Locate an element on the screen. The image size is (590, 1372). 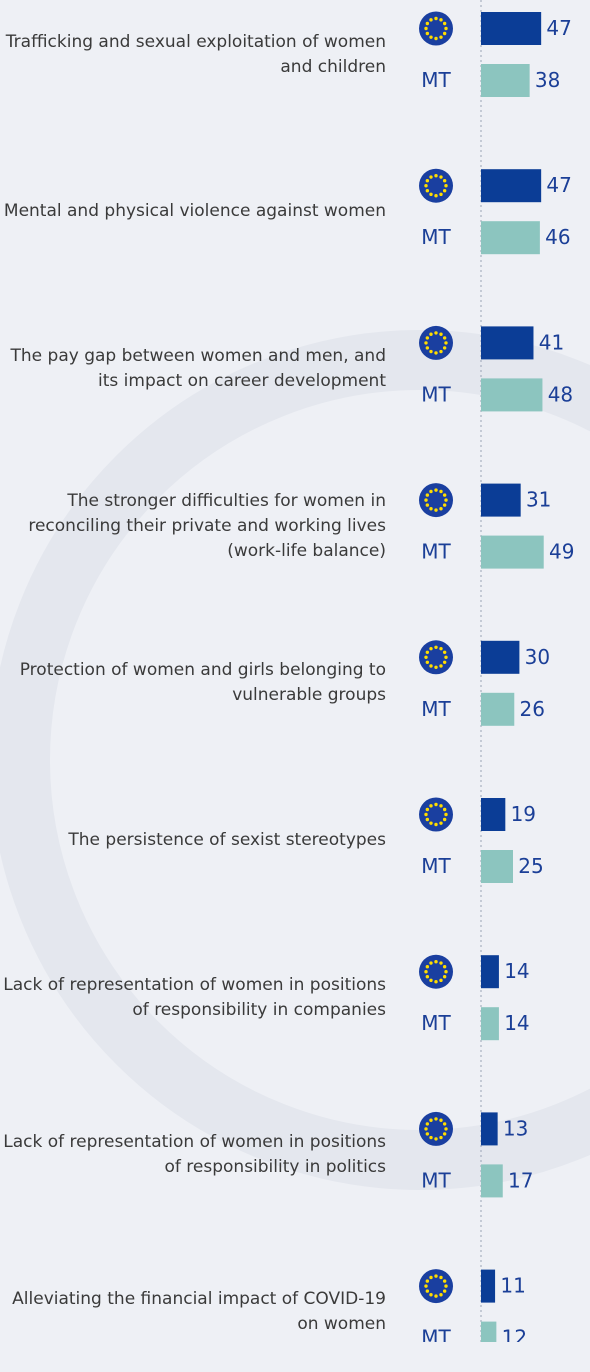
value-label: 46 is located at coordinates (557, 237).